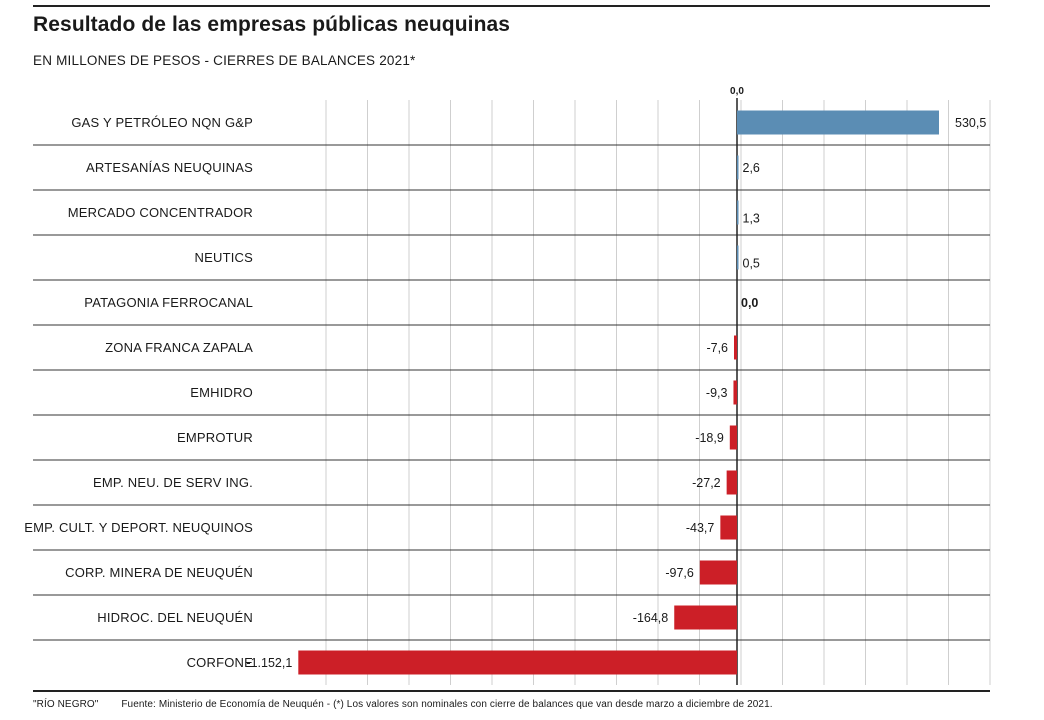 This screenshot has height=720, width=1044. I want to click on category-label: PATAGONIA FERROCANAL, so click(168, 302).